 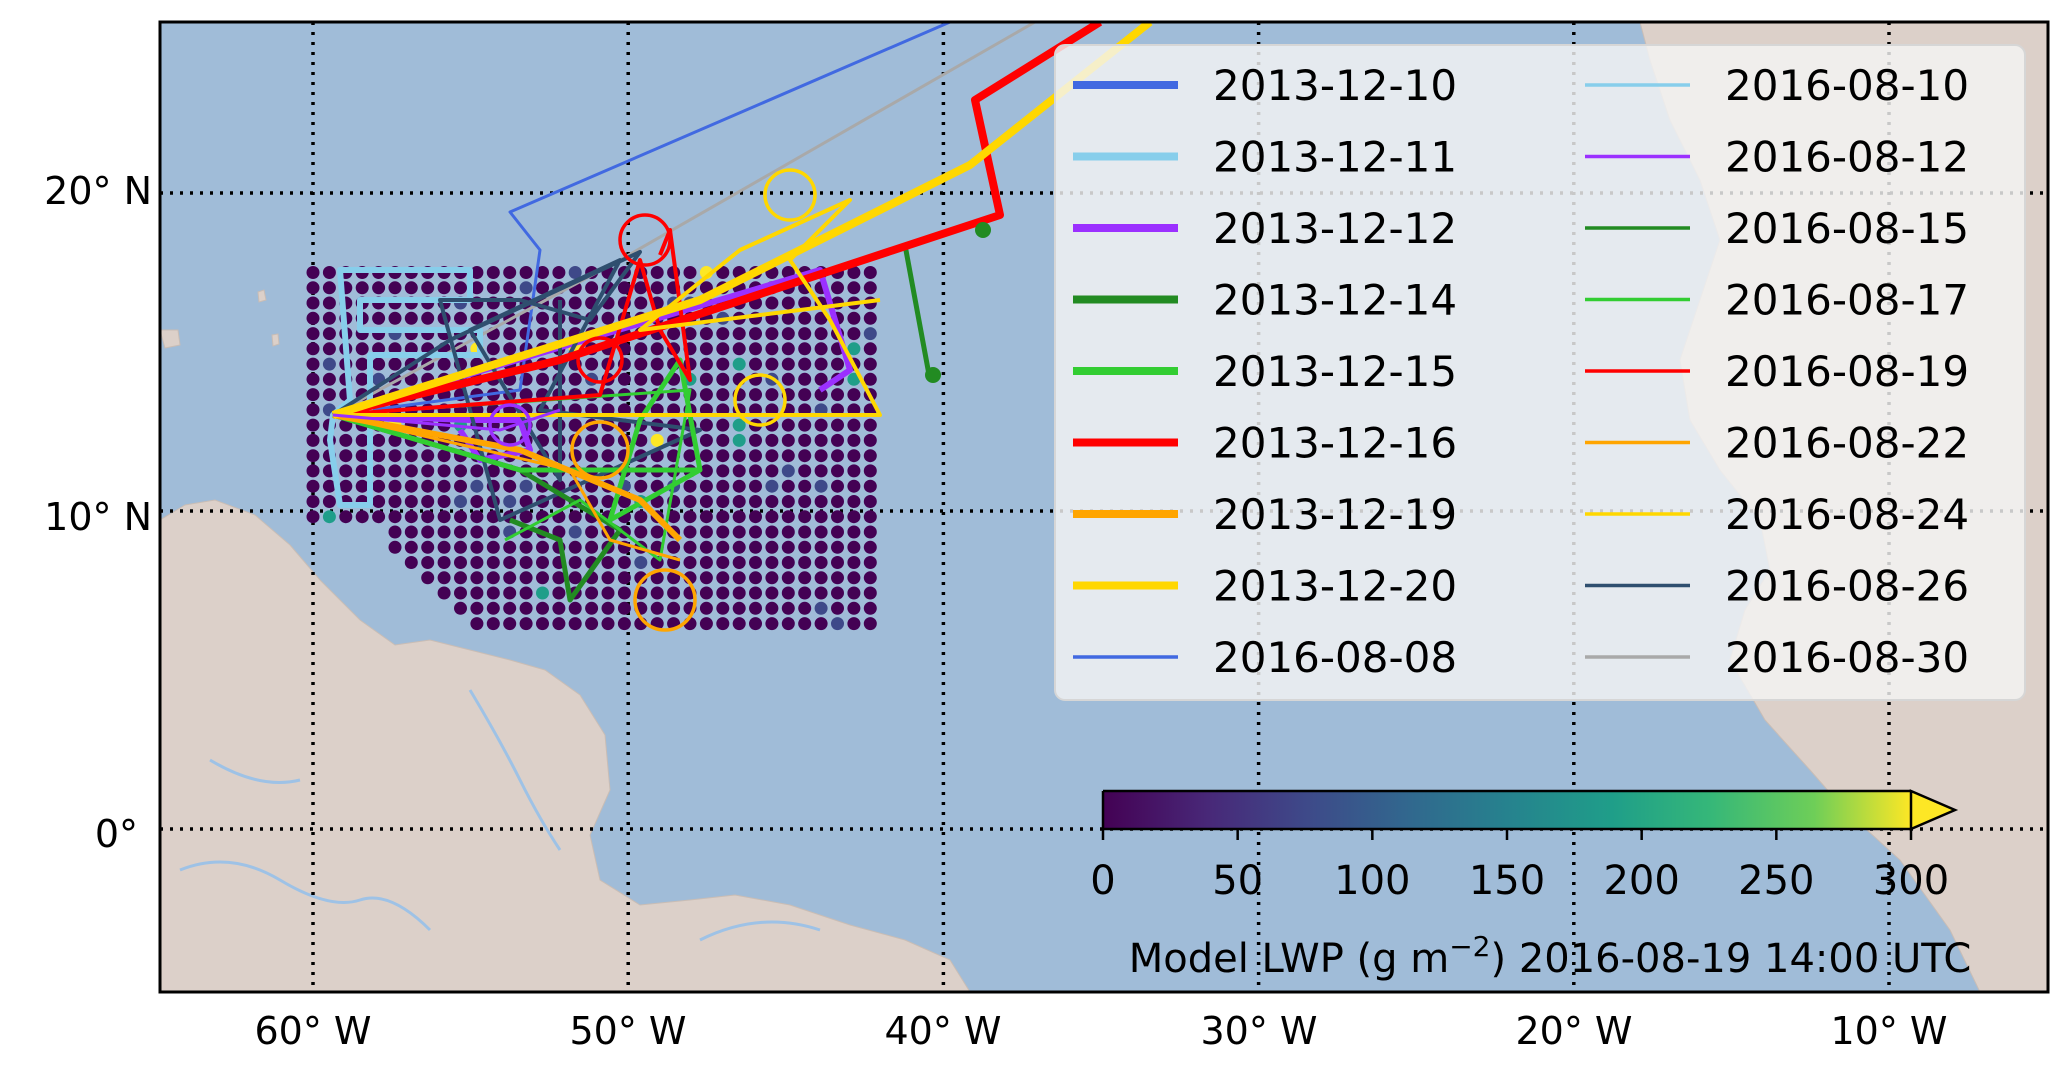 I want to click on colorbar-extend-arrow, so click(x=1934, y=810).